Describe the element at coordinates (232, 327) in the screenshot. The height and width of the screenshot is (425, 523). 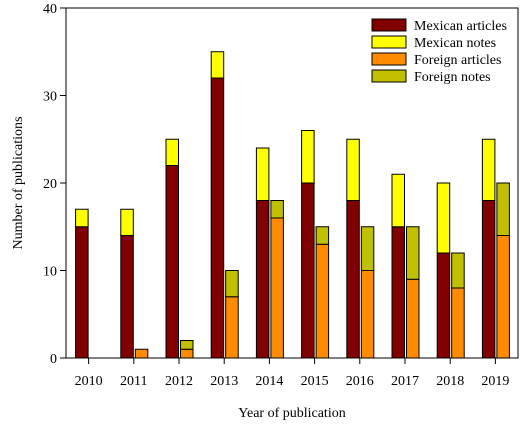
I see `bar-foreign-articles-2013` at that location.